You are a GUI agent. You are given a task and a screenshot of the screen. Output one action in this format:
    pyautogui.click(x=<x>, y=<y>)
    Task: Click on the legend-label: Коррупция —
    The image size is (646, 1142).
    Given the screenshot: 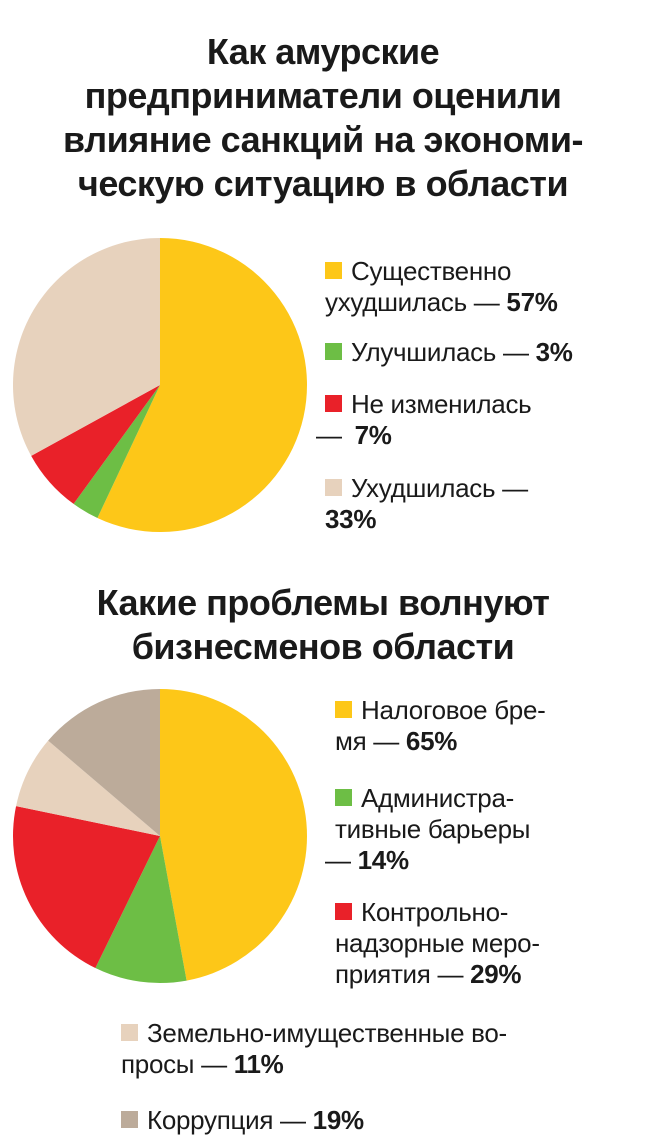 What is the action you would take?
    pyautogui.click(x=230, y=1120)
    